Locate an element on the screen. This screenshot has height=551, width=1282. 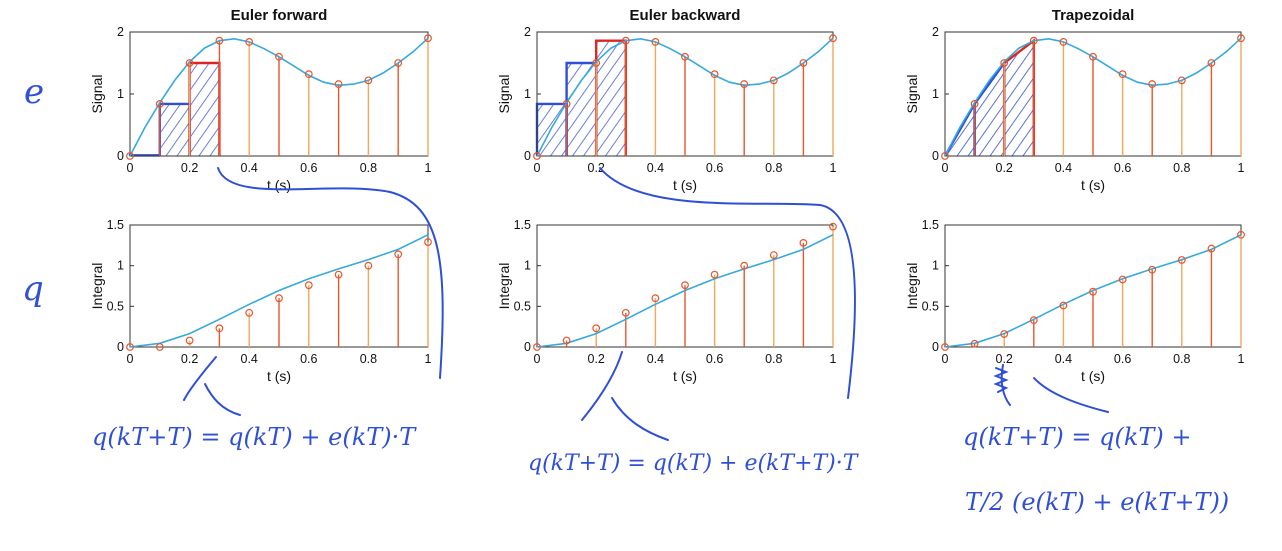
equation-euler-forward: q(kT+T) = q(kT) + e(kT)·T is located at coordinates (254, 437).